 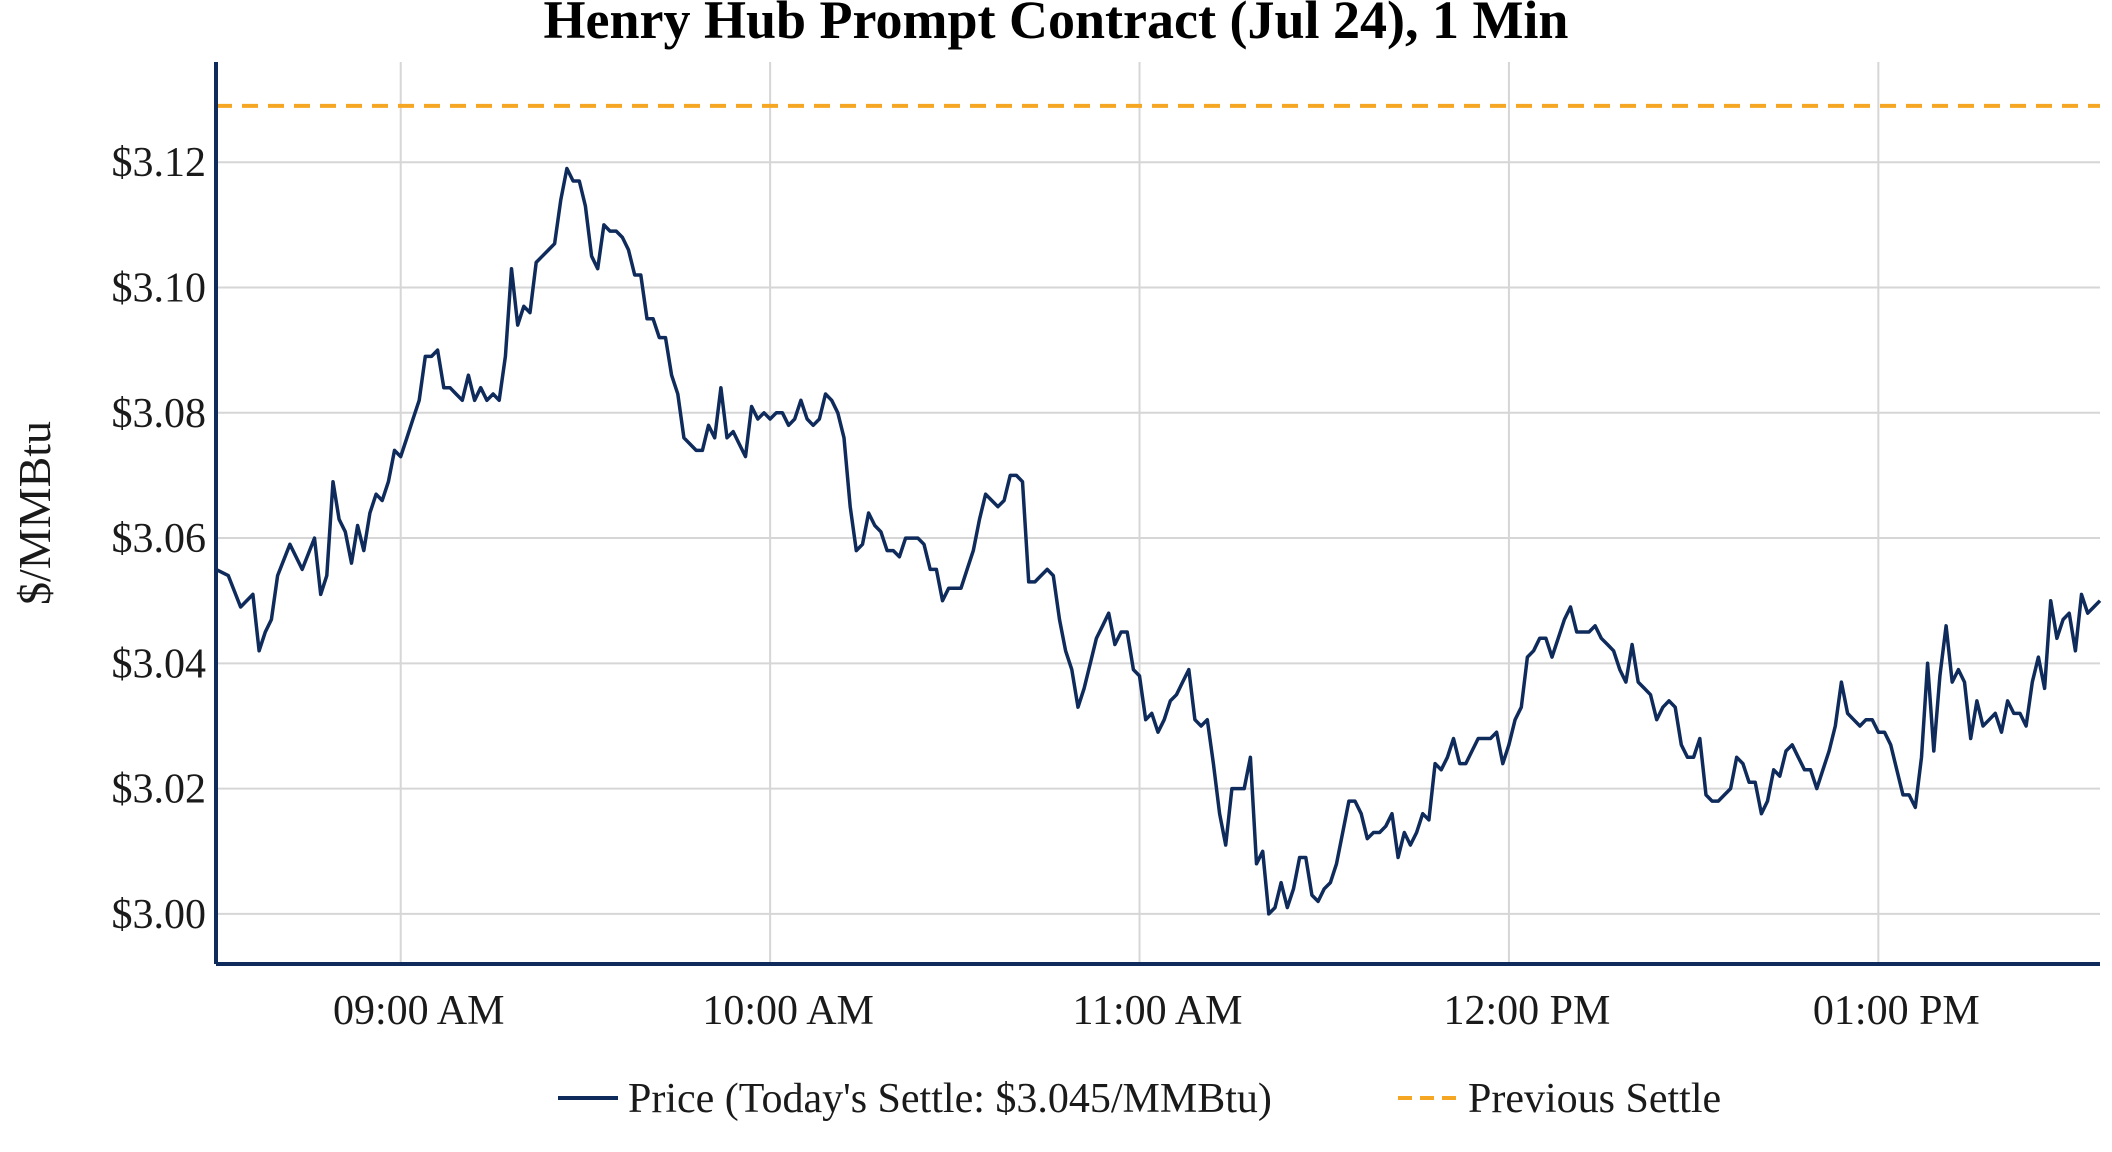 What do you see at coordinates (1896, 1011) in the screenshot?
I see `x-tick-label: 01:00 PM` at bounding box center [1896, 1011].